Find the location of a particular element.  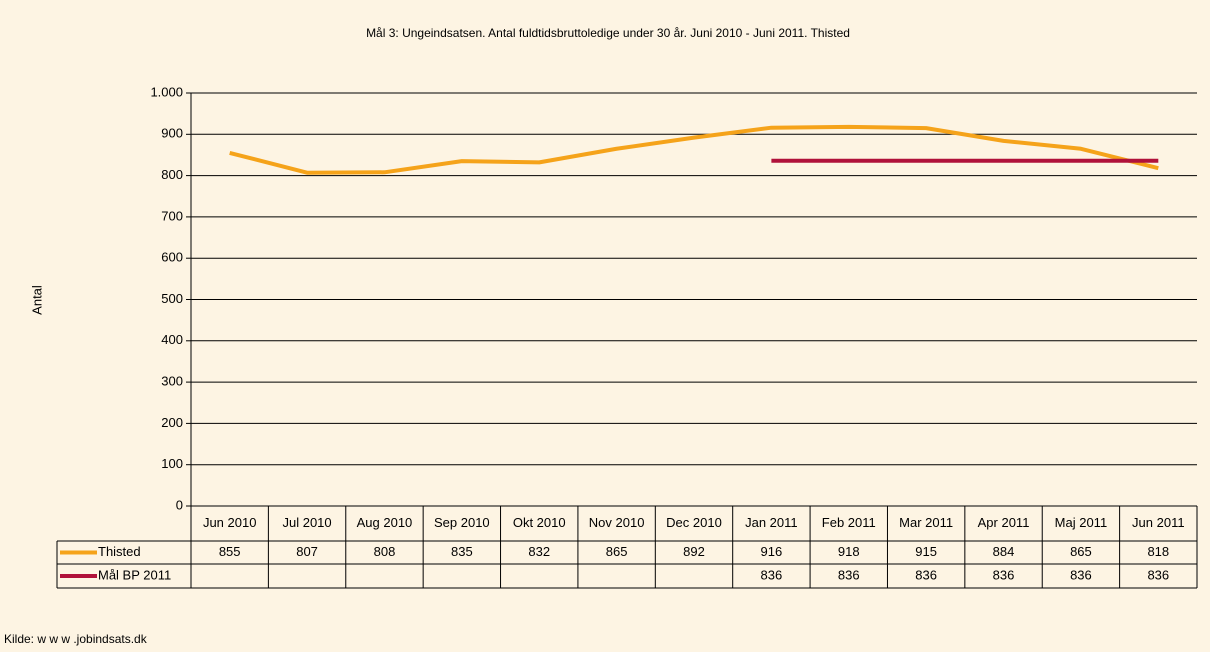

x-tick-label: Jan 2011 is located at coordinates (771, 522).